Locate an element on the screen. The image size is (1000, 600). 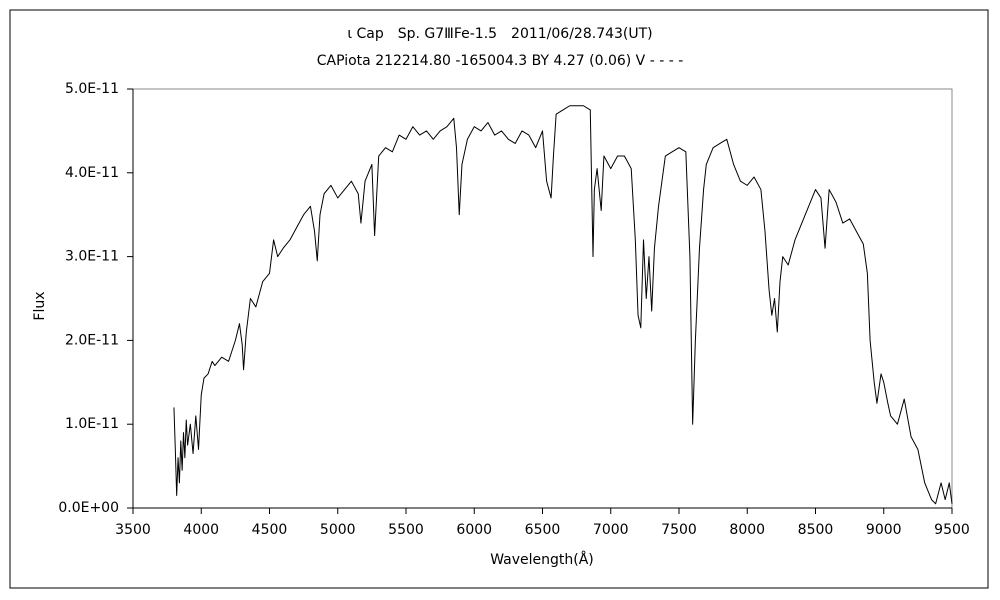
y-tick-label: 3.0E-11 is located at coordinates (92, 257).